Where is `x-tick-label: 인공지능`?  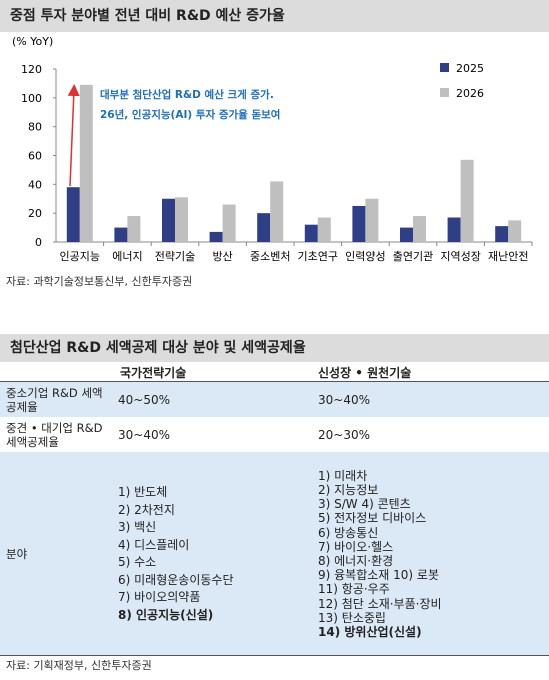
x-tick-label: 인공지능 is located at coordinates (80, 256).